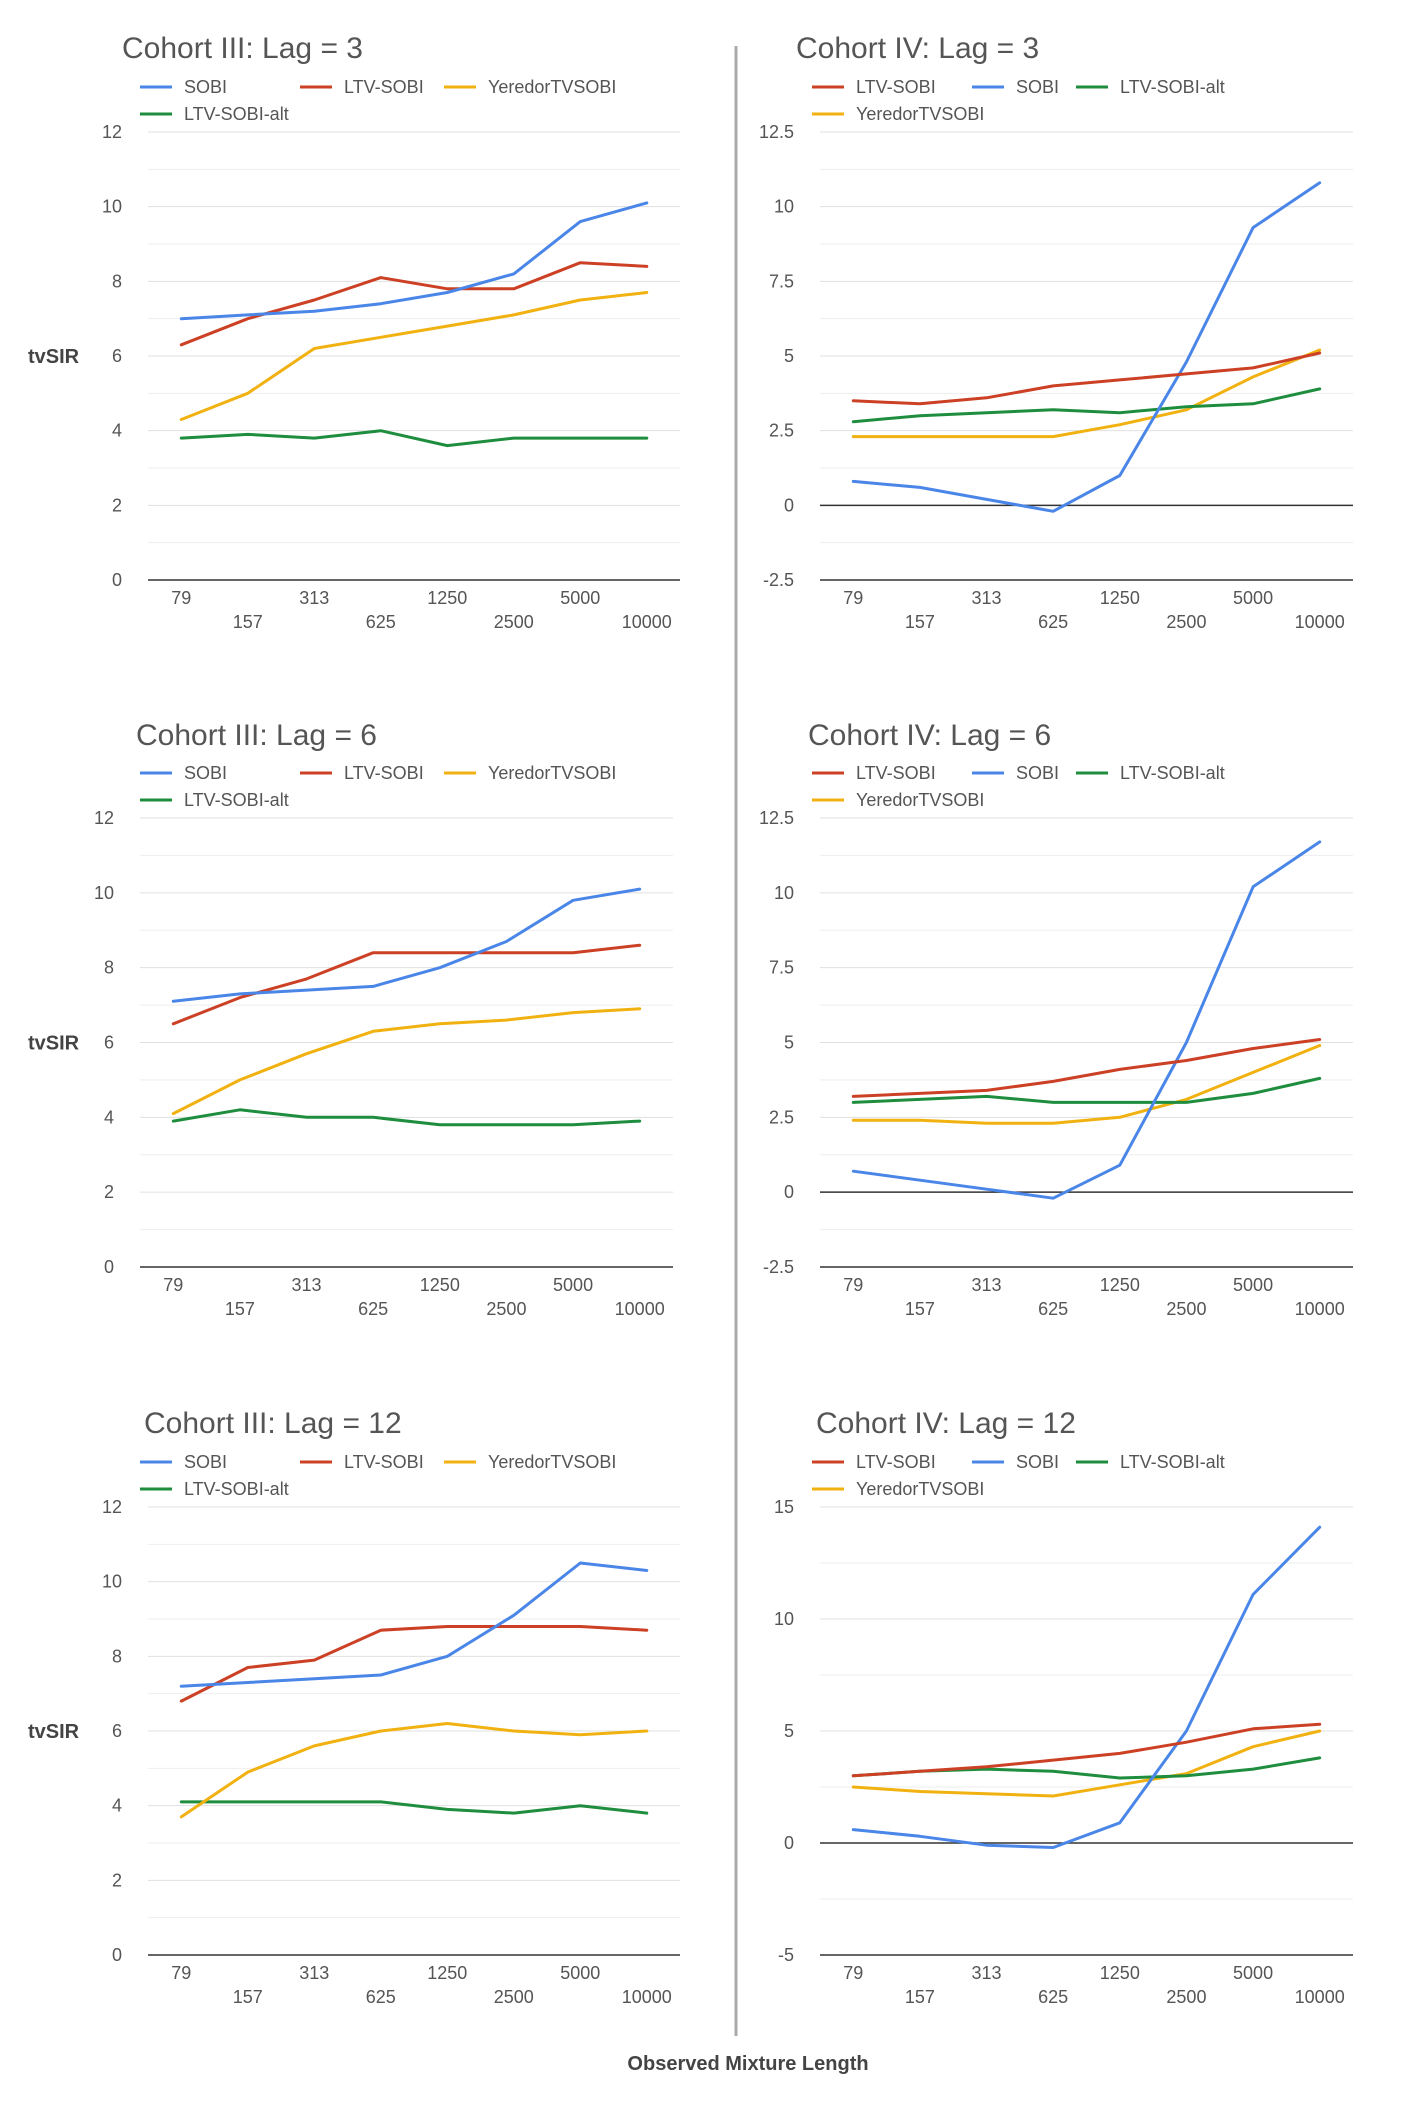 The width and height of the screenshot is (1406, 2108). What do you see at coordinates (205, 773) in the screenshot?
I see `chart-3-legend-label-1: SOBI` at bounding box center [205, 773].